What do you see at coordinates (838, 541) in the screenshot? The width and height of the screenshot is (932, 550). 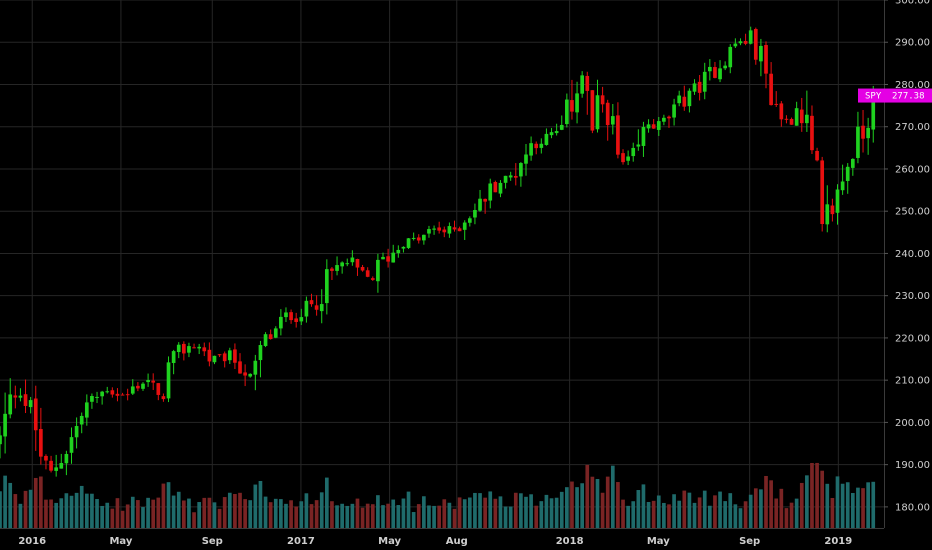 I see `time-tick-label: 2019` at bounding box center [838, 541].